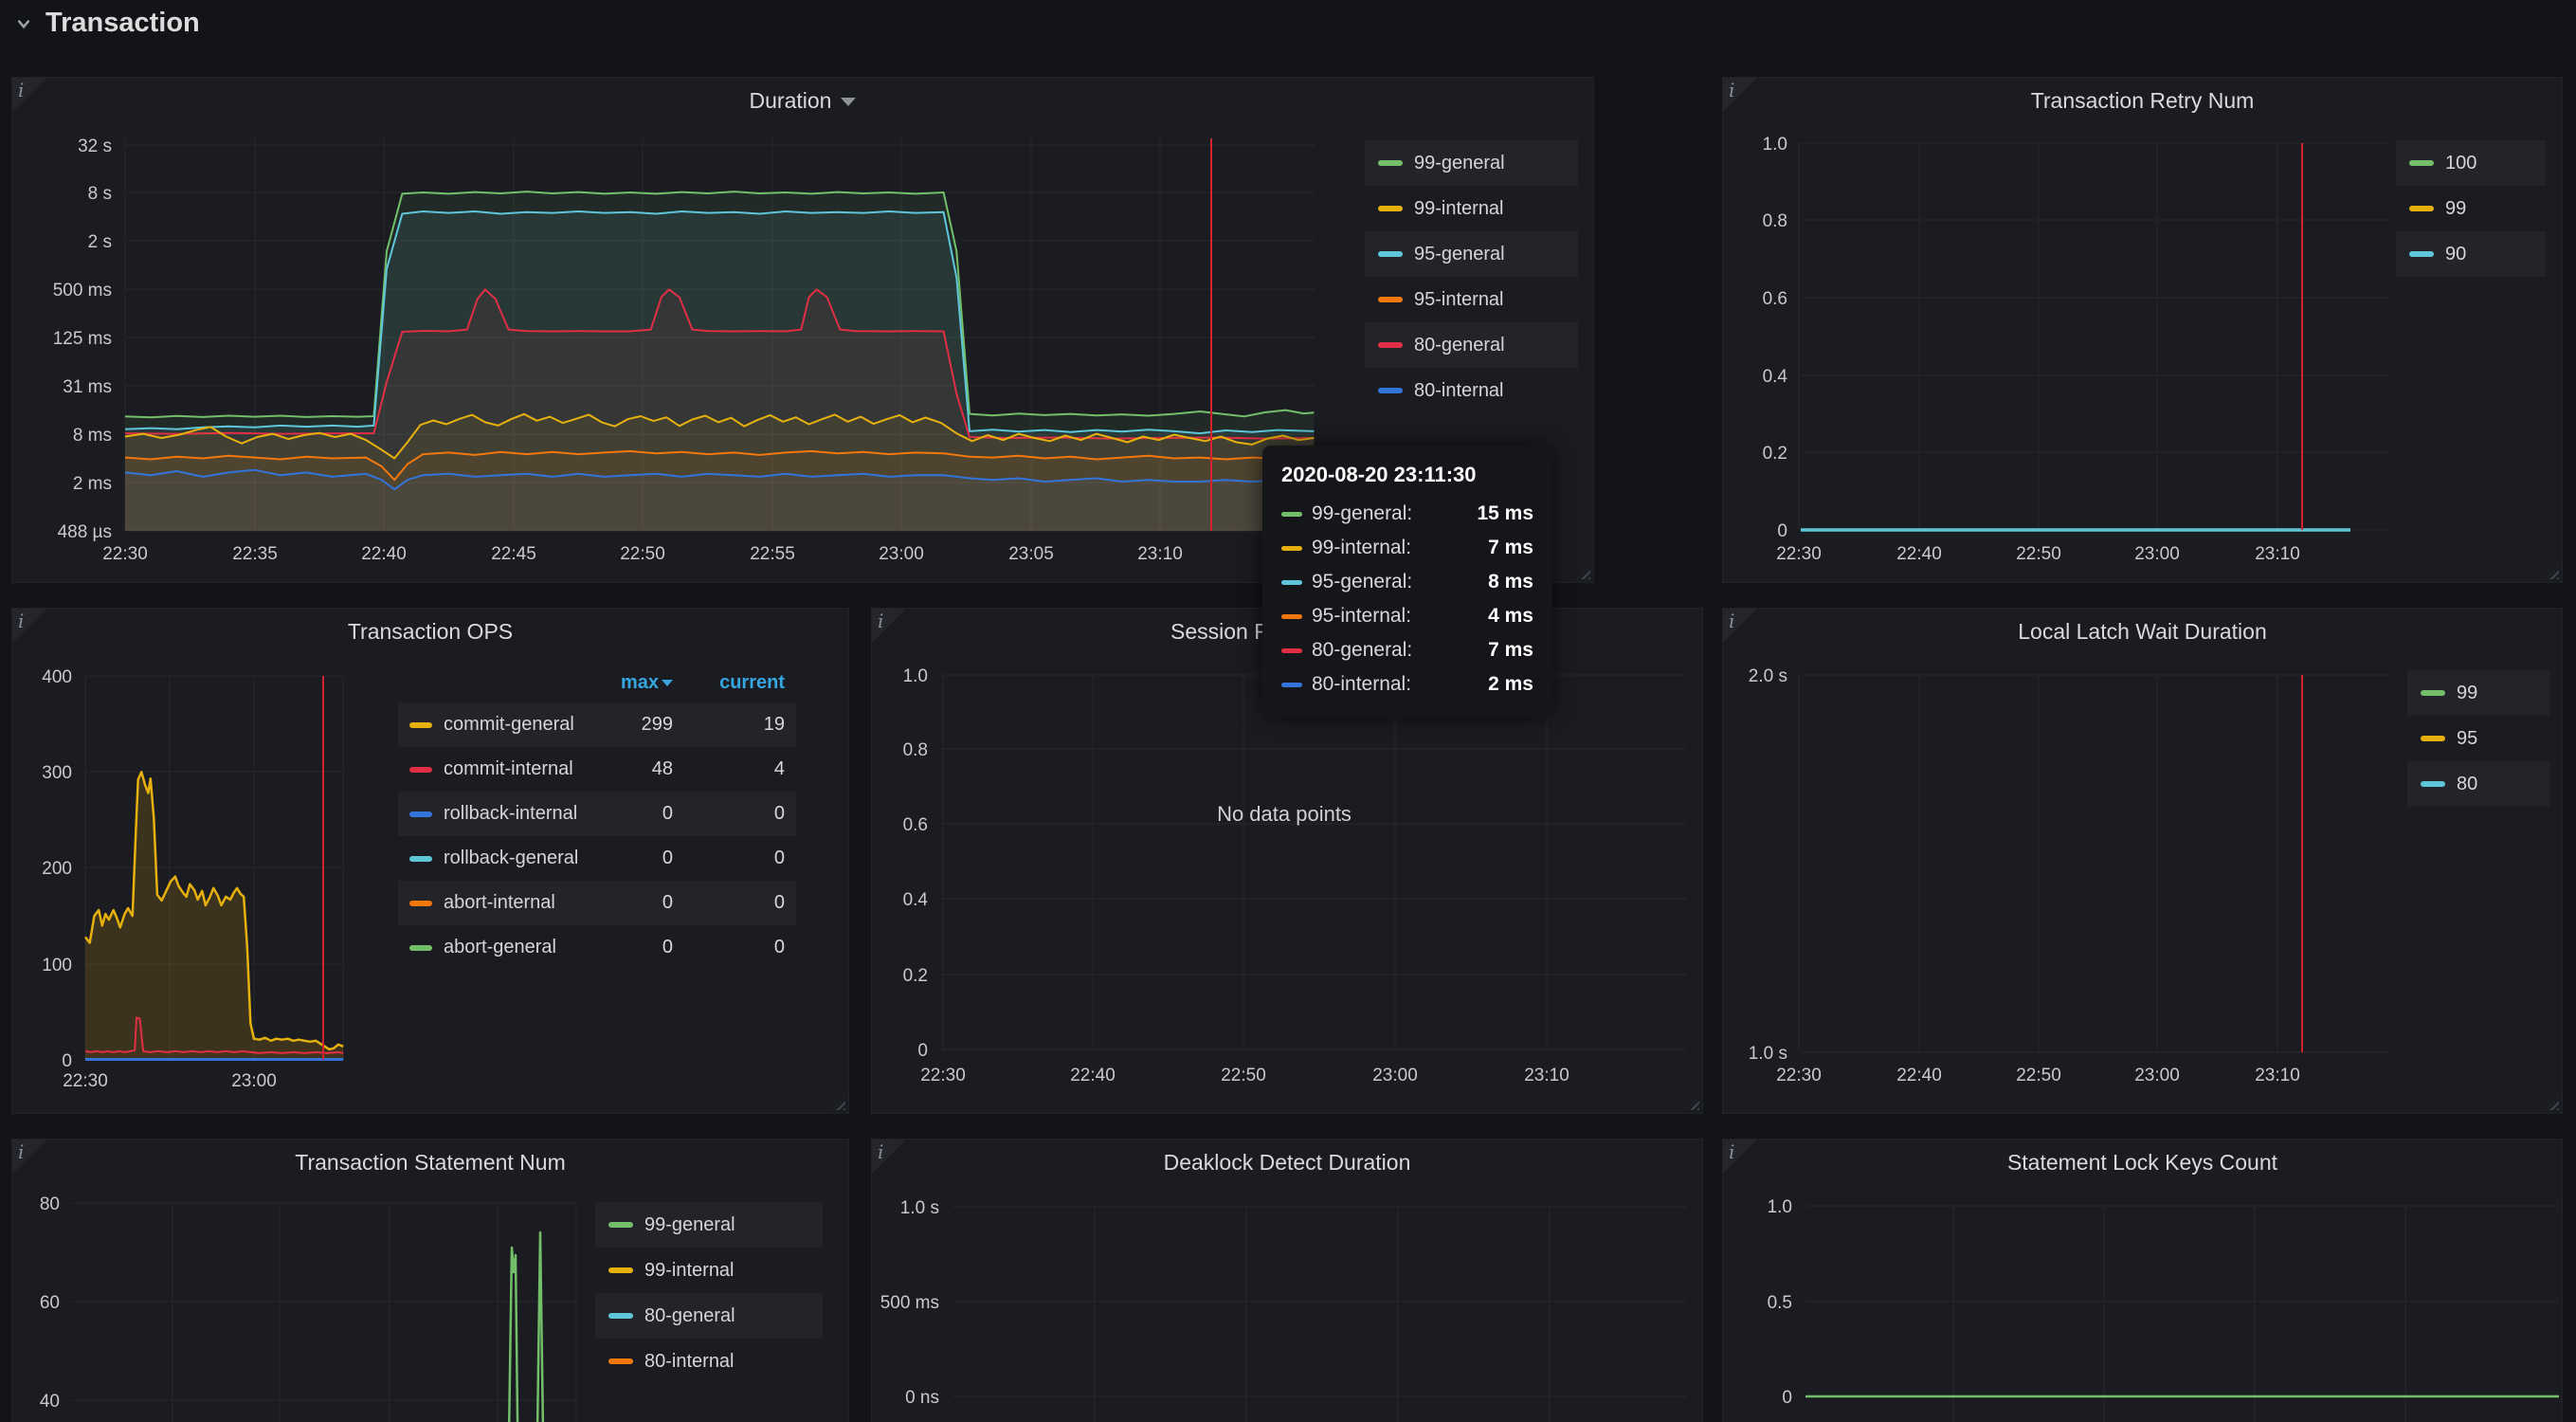 The height and width of the screenshot is (1422, 2576). What do you see at coordinates (1284, 814) in the screenshot?
I see `no-data-points-label: No data points` at bounding box center [1284, 814].